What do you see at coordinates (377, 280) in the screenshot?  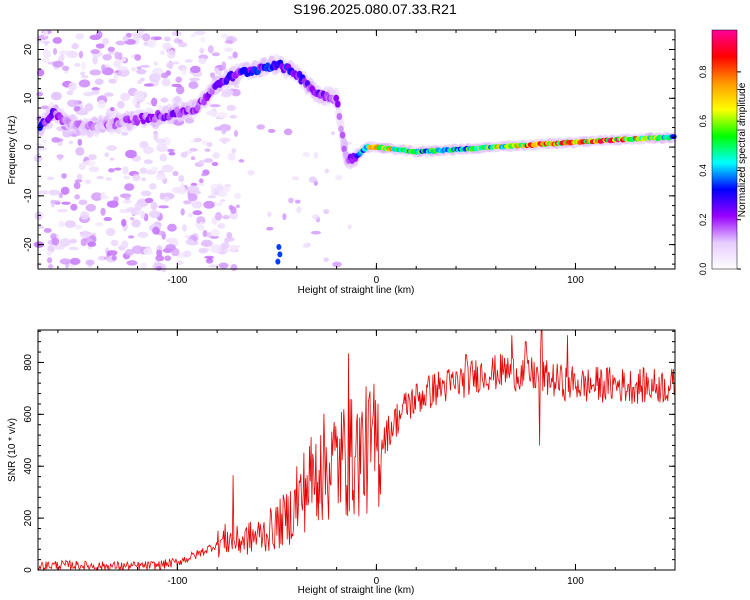 I see `x-tick-label: 0` at bounding box center [377, 280].